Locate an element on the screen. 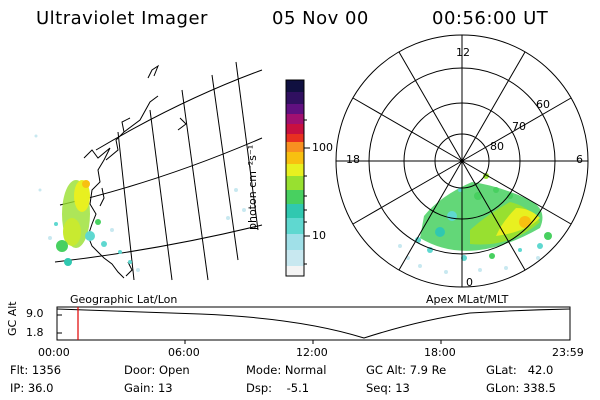 The width and height of the screenshot is (600, 400). timeline-xtick-0000: 00:00 is located at coordinates (54, 352).